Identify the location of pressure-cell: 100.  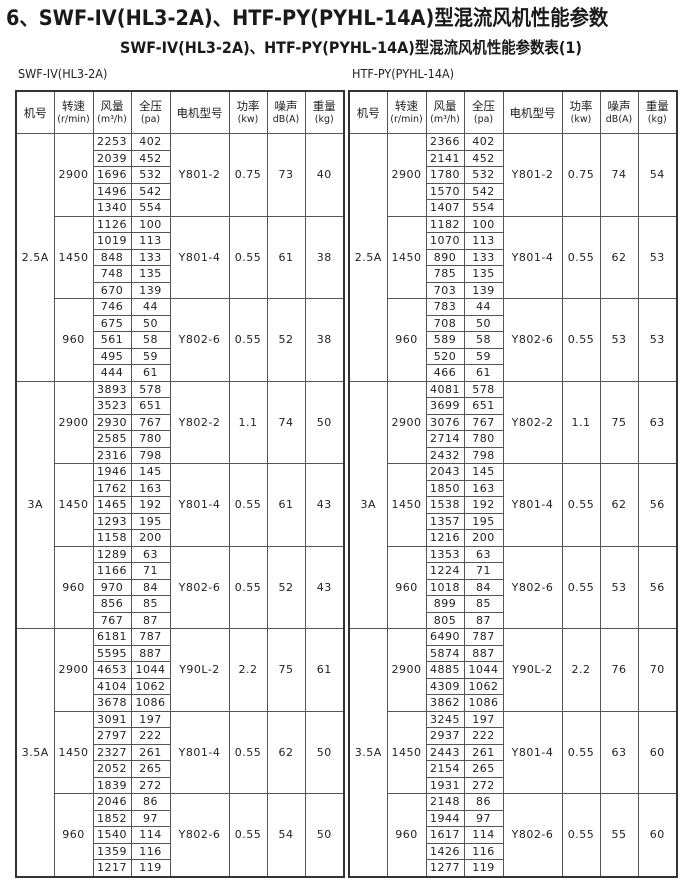
(150, 224).